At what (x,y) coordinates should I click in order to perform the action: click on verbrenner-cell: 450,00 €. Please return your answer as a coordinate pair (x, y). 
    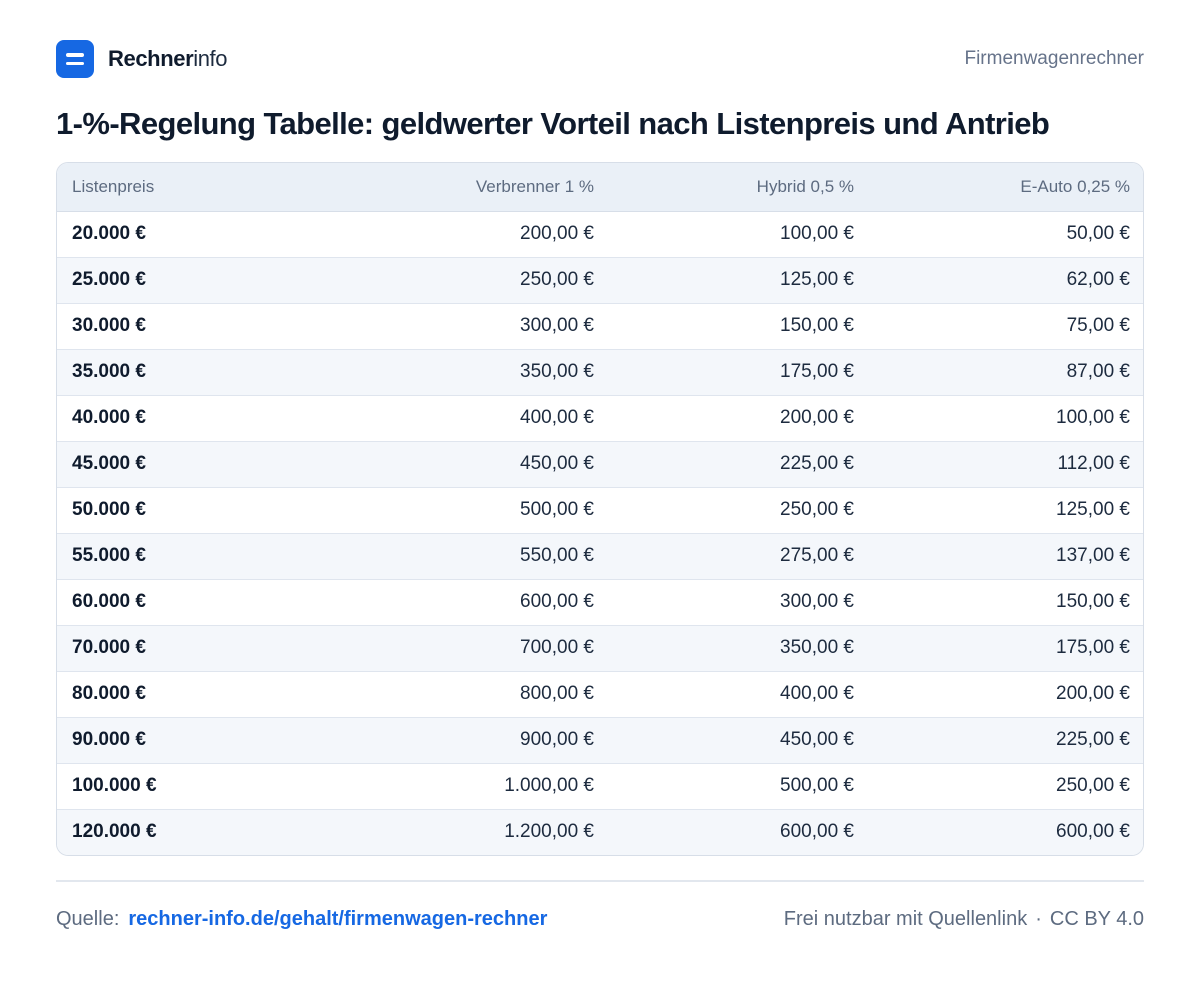
    Looking at the image, I should click on (473, 463).